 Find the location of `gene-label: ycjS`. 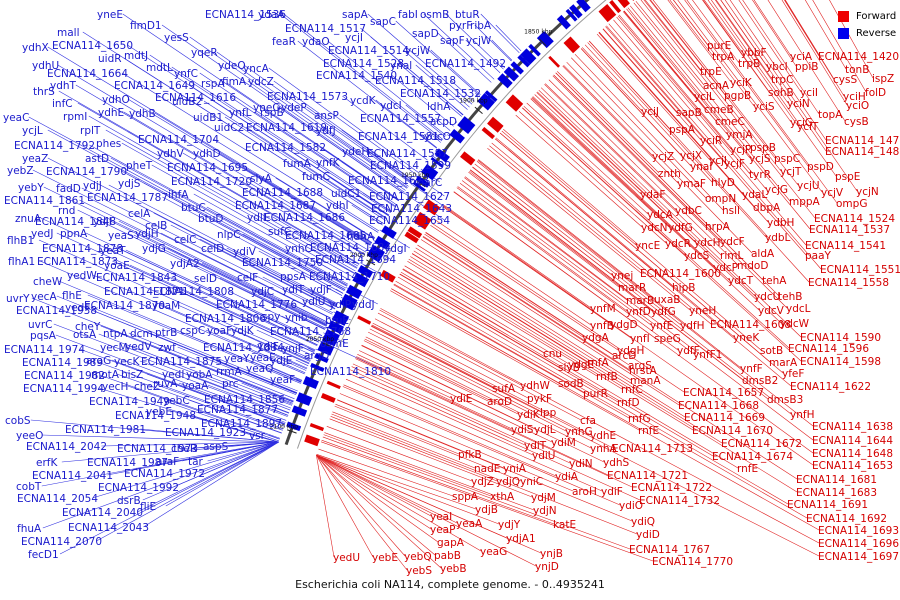

gene-label: ycjS is located at coordinates (760, 159).